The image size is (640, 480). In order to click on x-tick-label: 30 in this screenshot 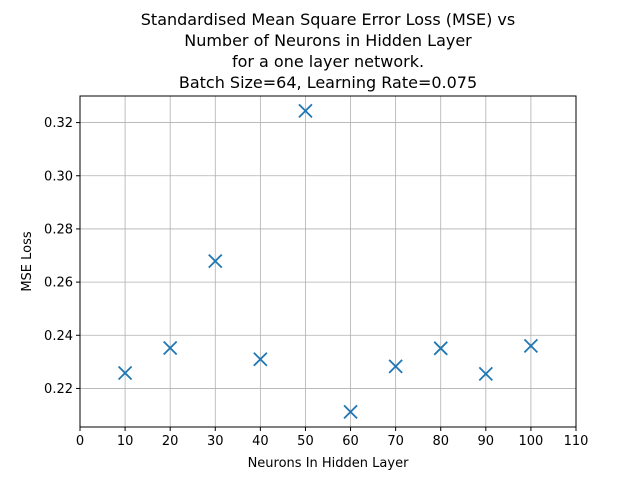, I will do `click(215, 441)`.